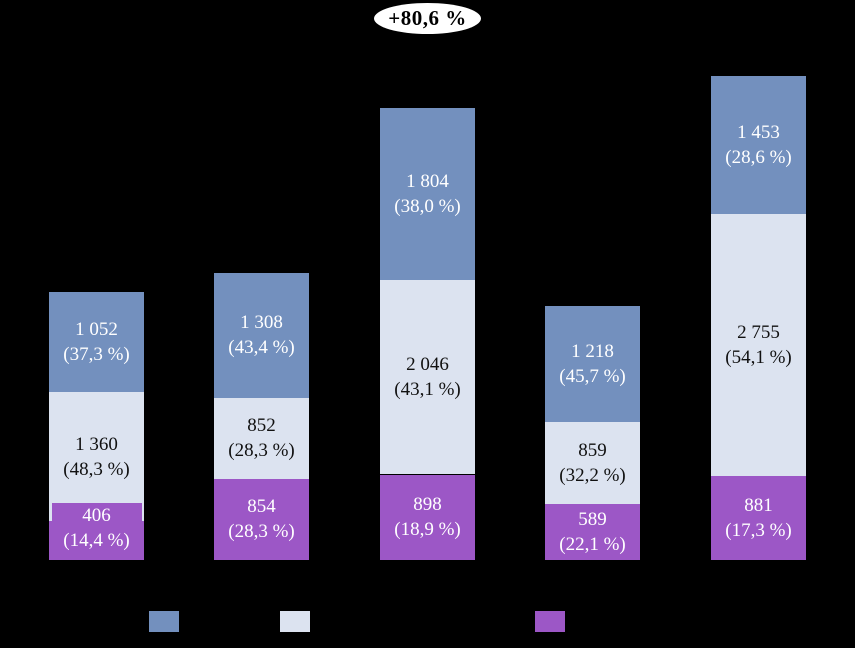 The image size is (855, 648). Describe the element at coordinates (427, 365) in the screenshot. I see `segment-value: 2 046` at that location.